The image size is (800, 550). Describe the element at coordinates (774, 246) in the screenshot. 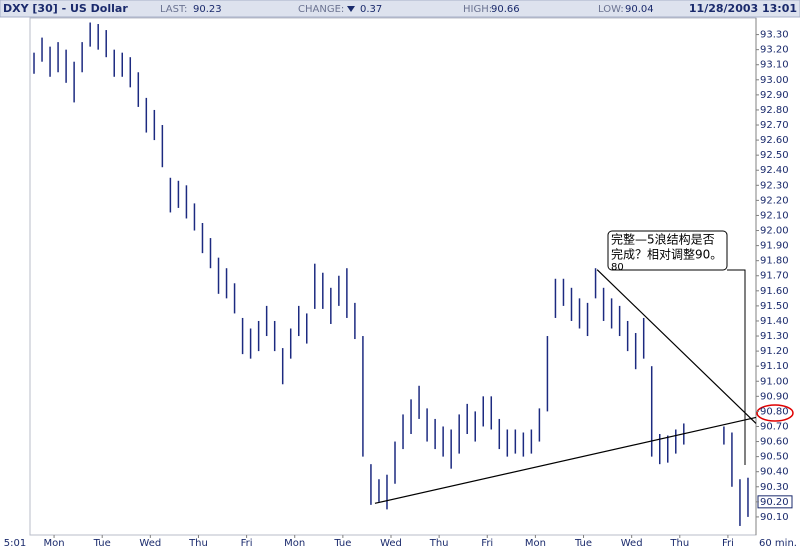

I see `y-tick-label: 91.90` at that location.